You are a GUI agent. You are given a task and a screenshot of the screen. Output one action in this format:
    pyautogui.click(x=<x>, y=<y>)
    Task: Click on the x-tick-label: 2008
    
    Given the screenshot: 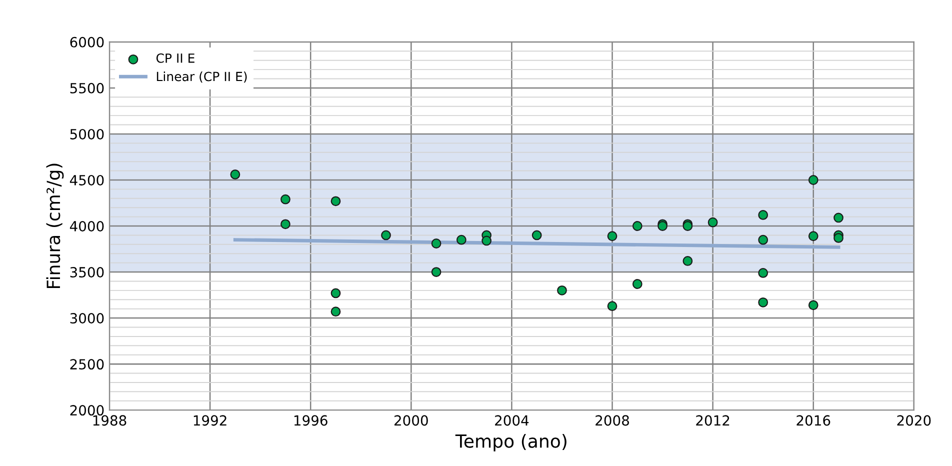 What is the action you would take?
    pyautogui.click(x=612, y=420)
    